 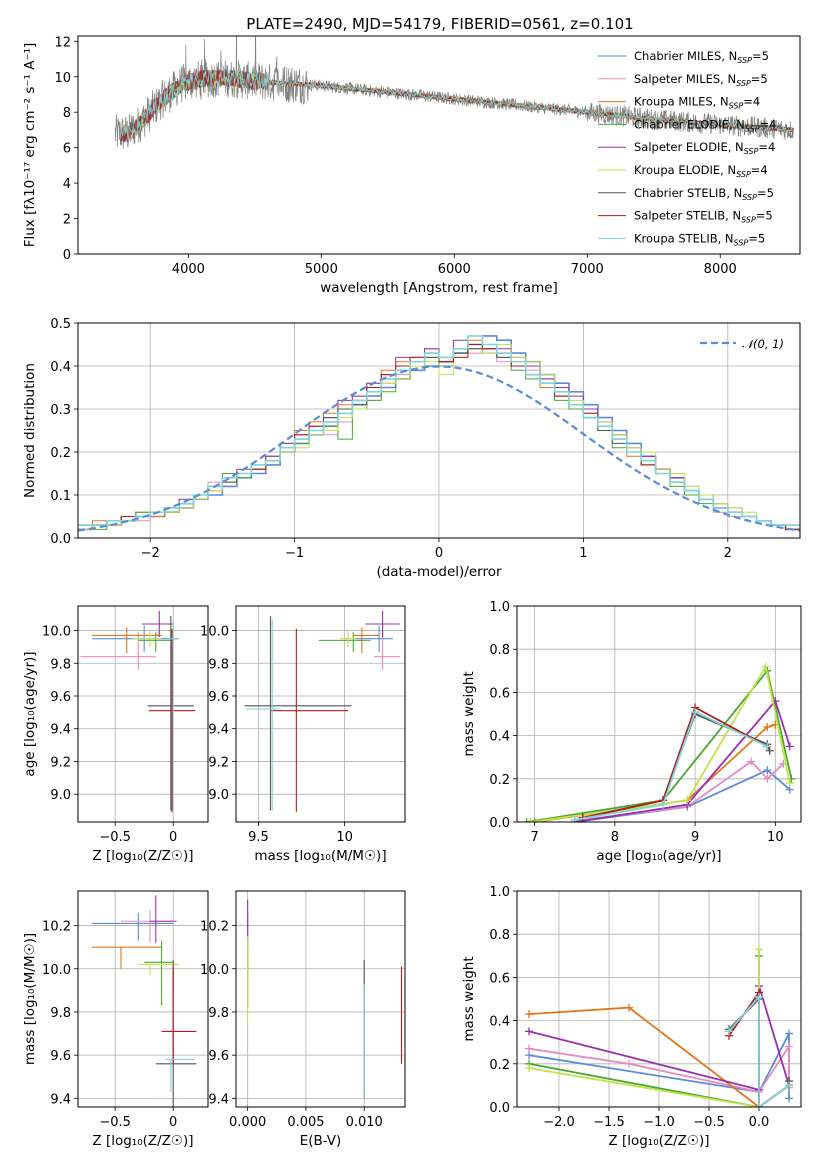 I want to click on grid-mass_vs_EBV, so click(x=320, y=999).